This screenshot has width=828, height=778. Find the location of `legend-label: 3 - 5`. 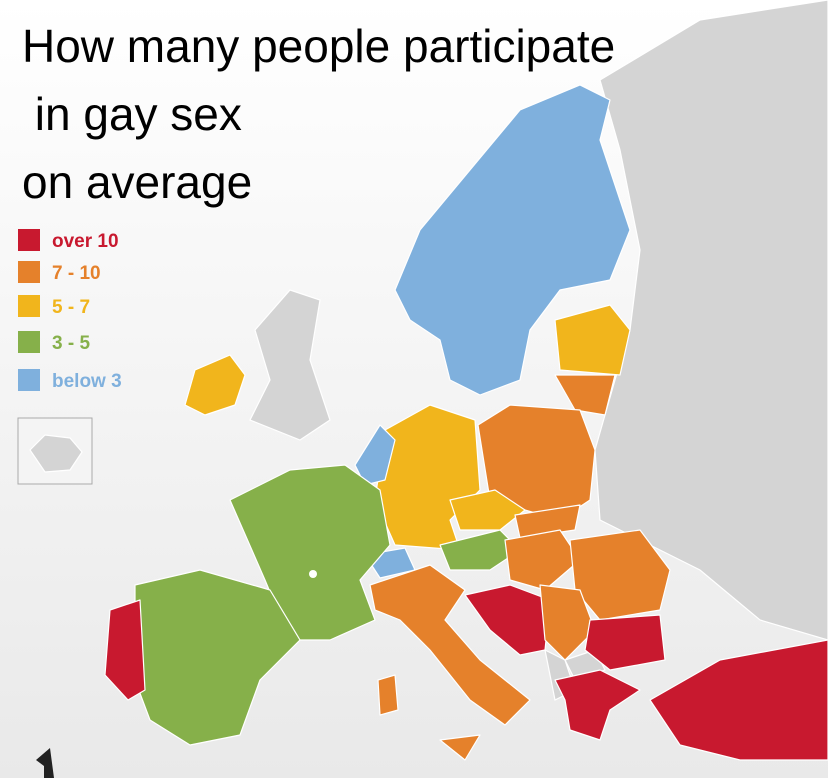

legend-label: 3 - 5 is located at coordinates (71, 343).